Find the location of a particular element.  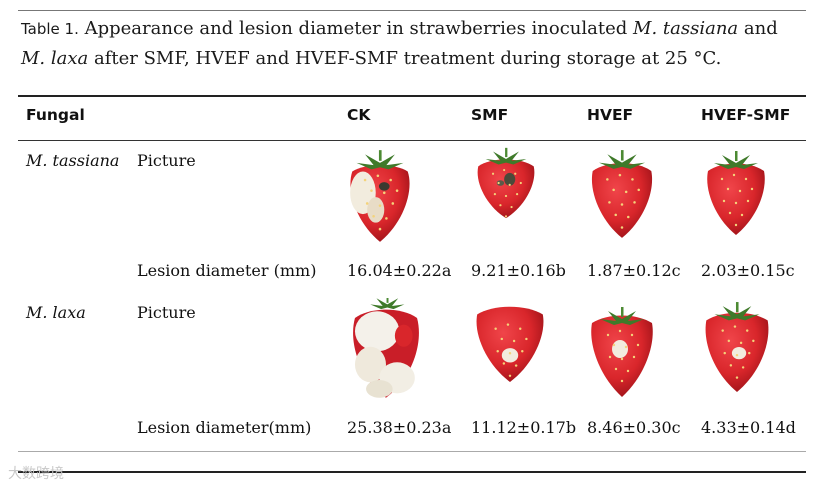

top-border is located at coordinates (412, 10).